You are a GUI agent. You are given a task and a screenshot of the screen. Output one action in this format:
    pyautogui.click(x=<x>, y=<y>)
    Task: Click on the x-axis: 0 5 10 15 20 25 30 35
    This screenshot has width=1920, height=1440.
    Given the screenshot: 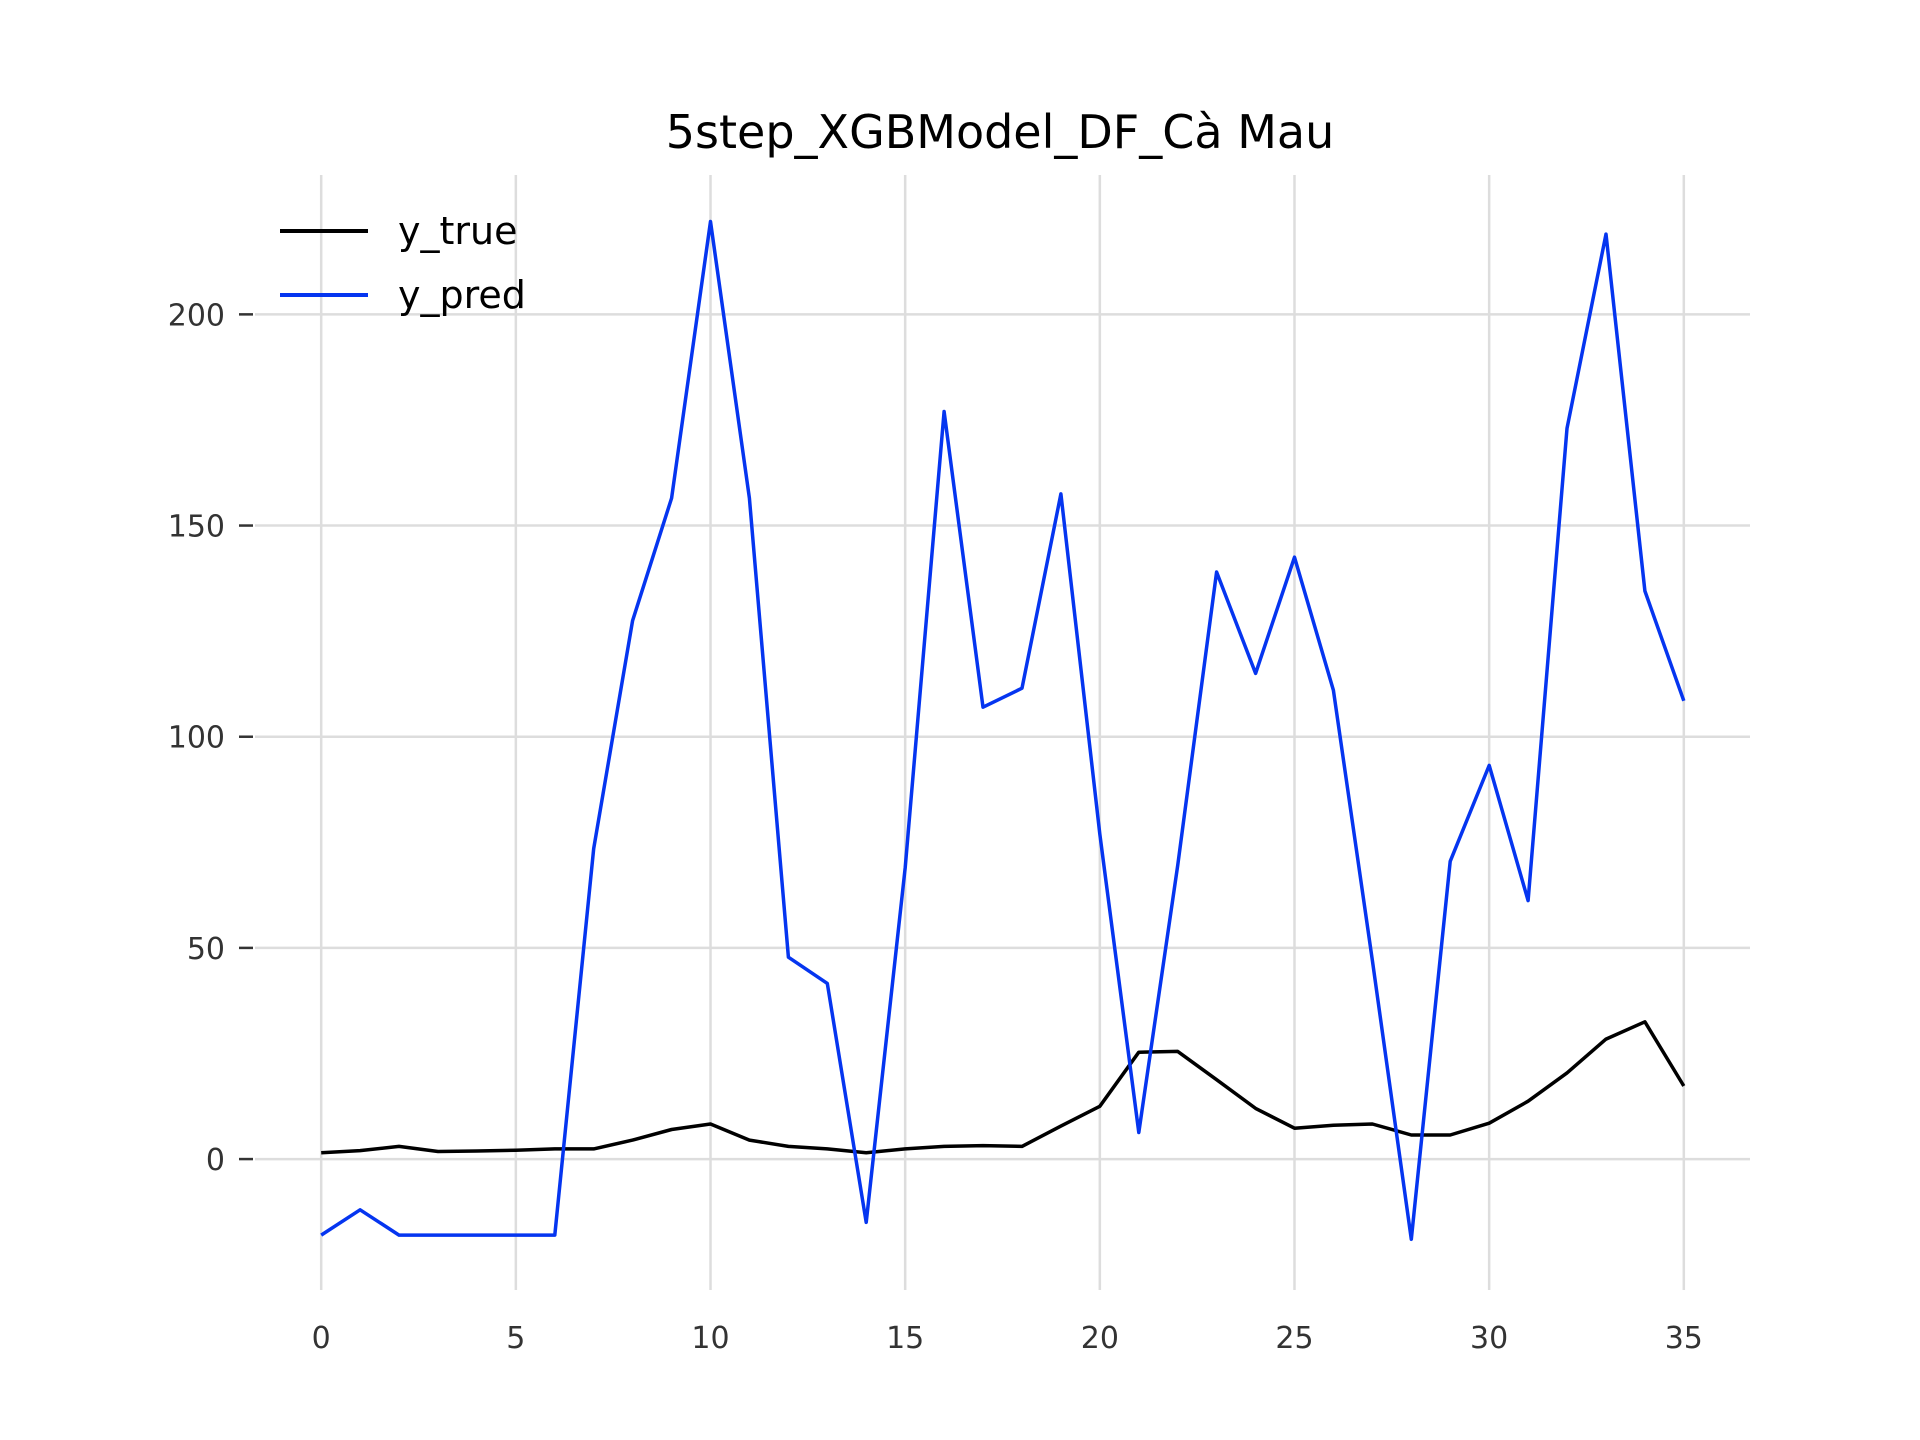 What is the action you would take?
    pyautogui.click(x=1007, y=1338)
    